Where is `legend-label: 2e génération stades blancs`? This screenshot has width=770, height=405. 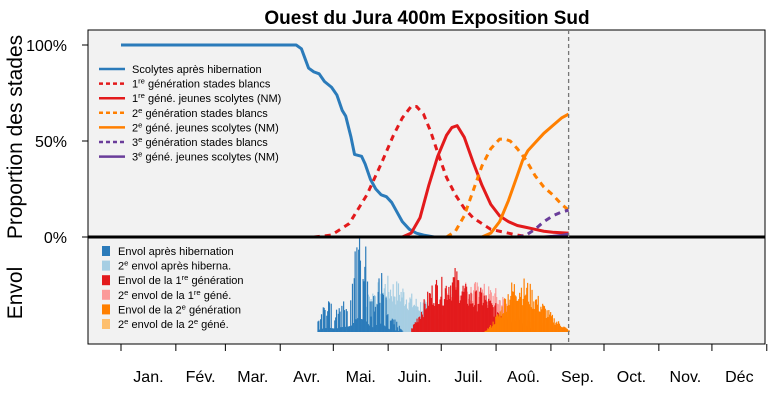 legend-label: 2e génération stades blancs is located at coordinates (200, 112).